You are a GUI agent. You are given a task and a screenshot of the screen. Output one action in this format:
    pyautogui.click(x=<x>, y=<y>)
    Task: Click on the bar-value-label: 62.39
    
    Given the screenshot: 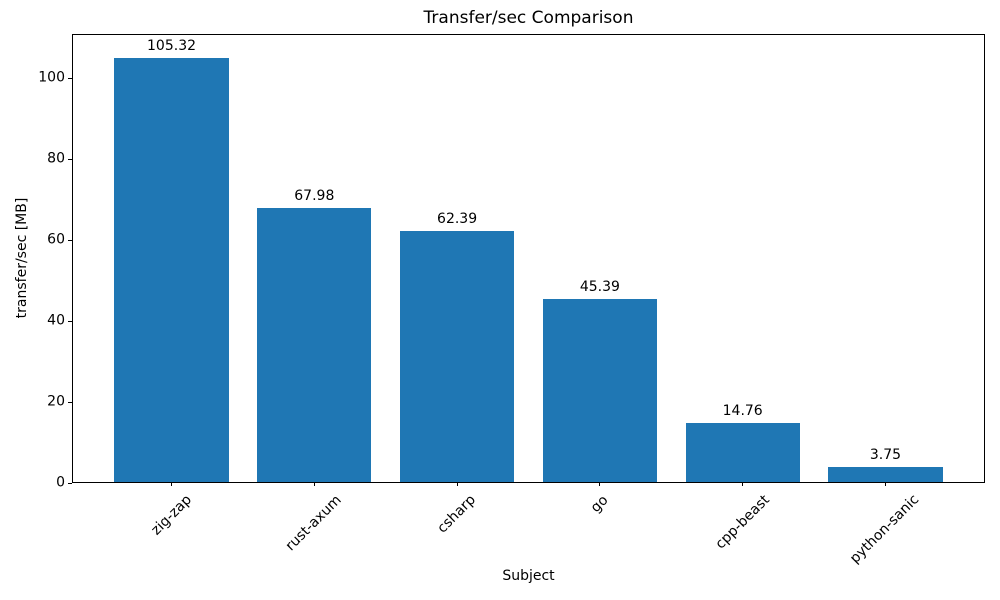 What is the action you would take?
    pyautogui.click(x=457, y=218)
    